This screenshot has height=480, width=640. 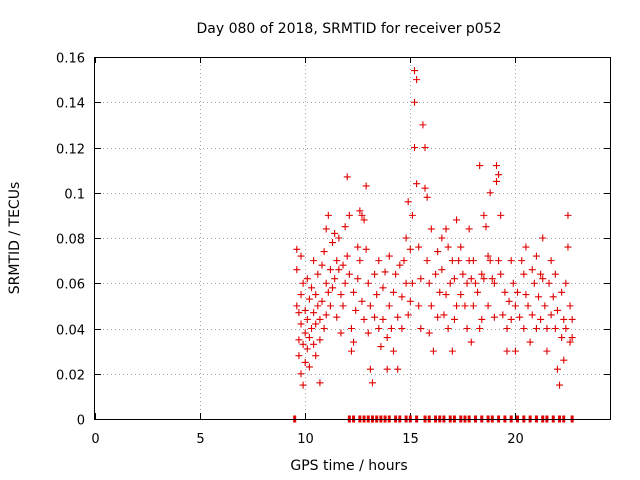 I want to click on y-tick-label: 0.1, so click(x=74, y=195).